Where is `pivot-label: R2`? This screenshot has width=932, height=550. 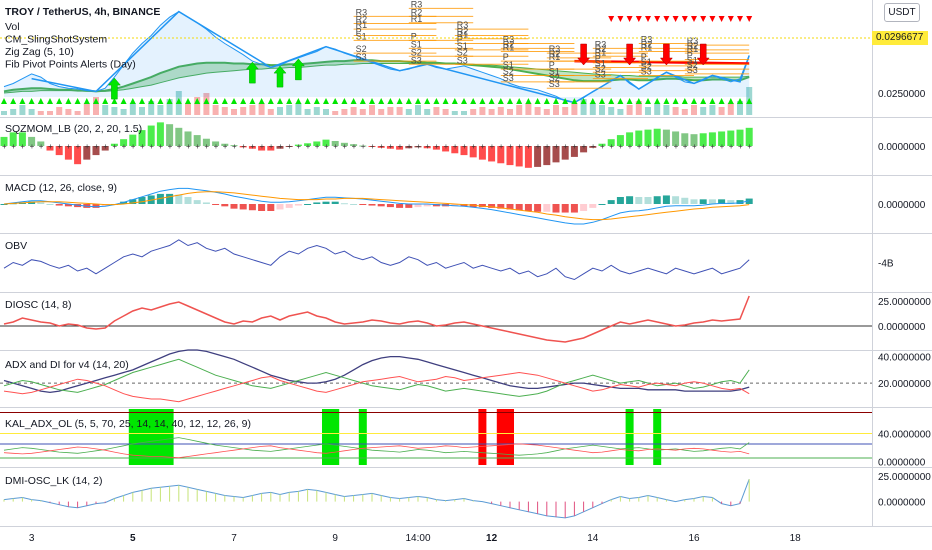
pivot-label: R2 is located at coordinates (601, 49).